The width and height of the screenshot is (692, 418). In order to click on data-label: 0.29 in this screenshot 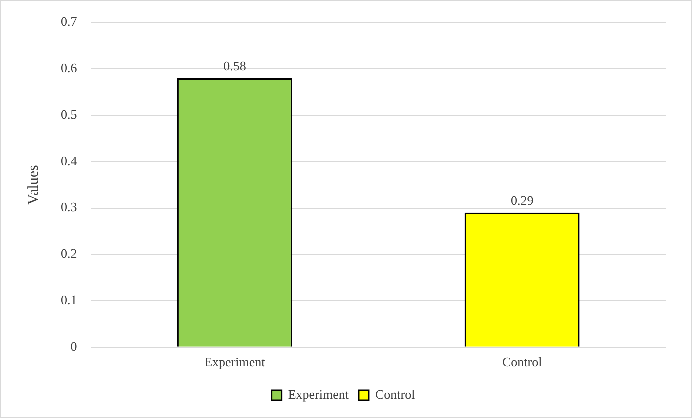, I will do `click(522, 200)`.